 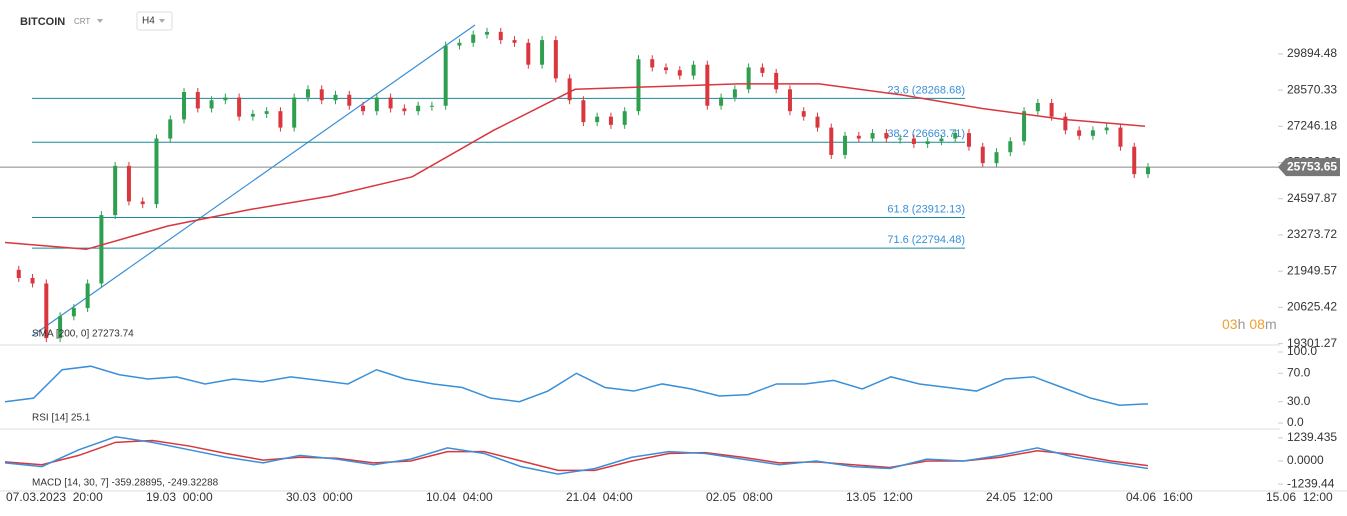 What do you see at coordinates (926, 240) in the screenshot?
I see `fib-label: 71.6 (22794.48)` at bounding box center [926, 240].